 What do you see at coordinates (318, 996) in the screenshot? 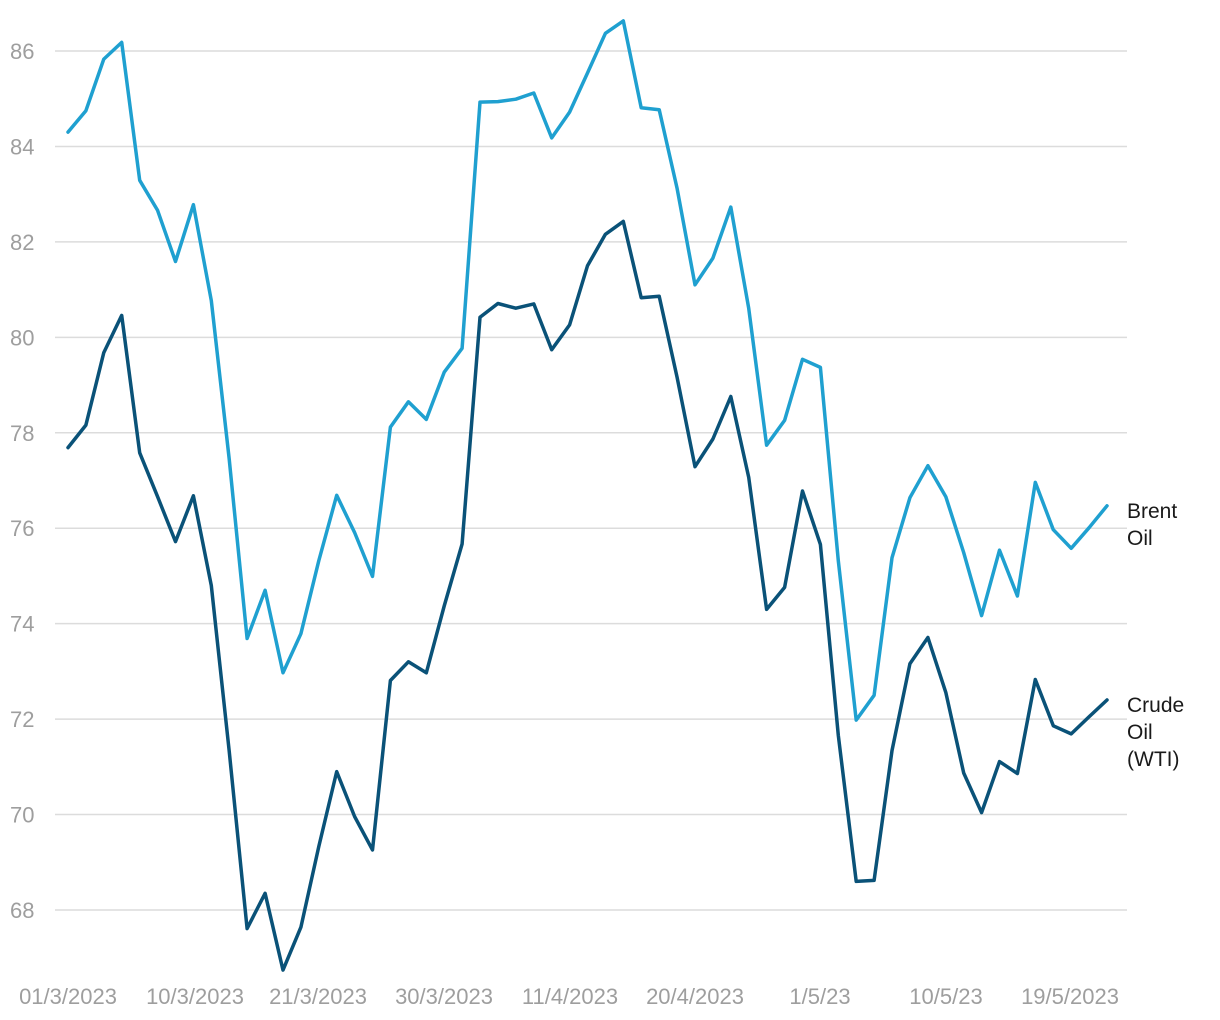
I see `x-tick-label: 21/3/2023` at bounding box center [318, 996].